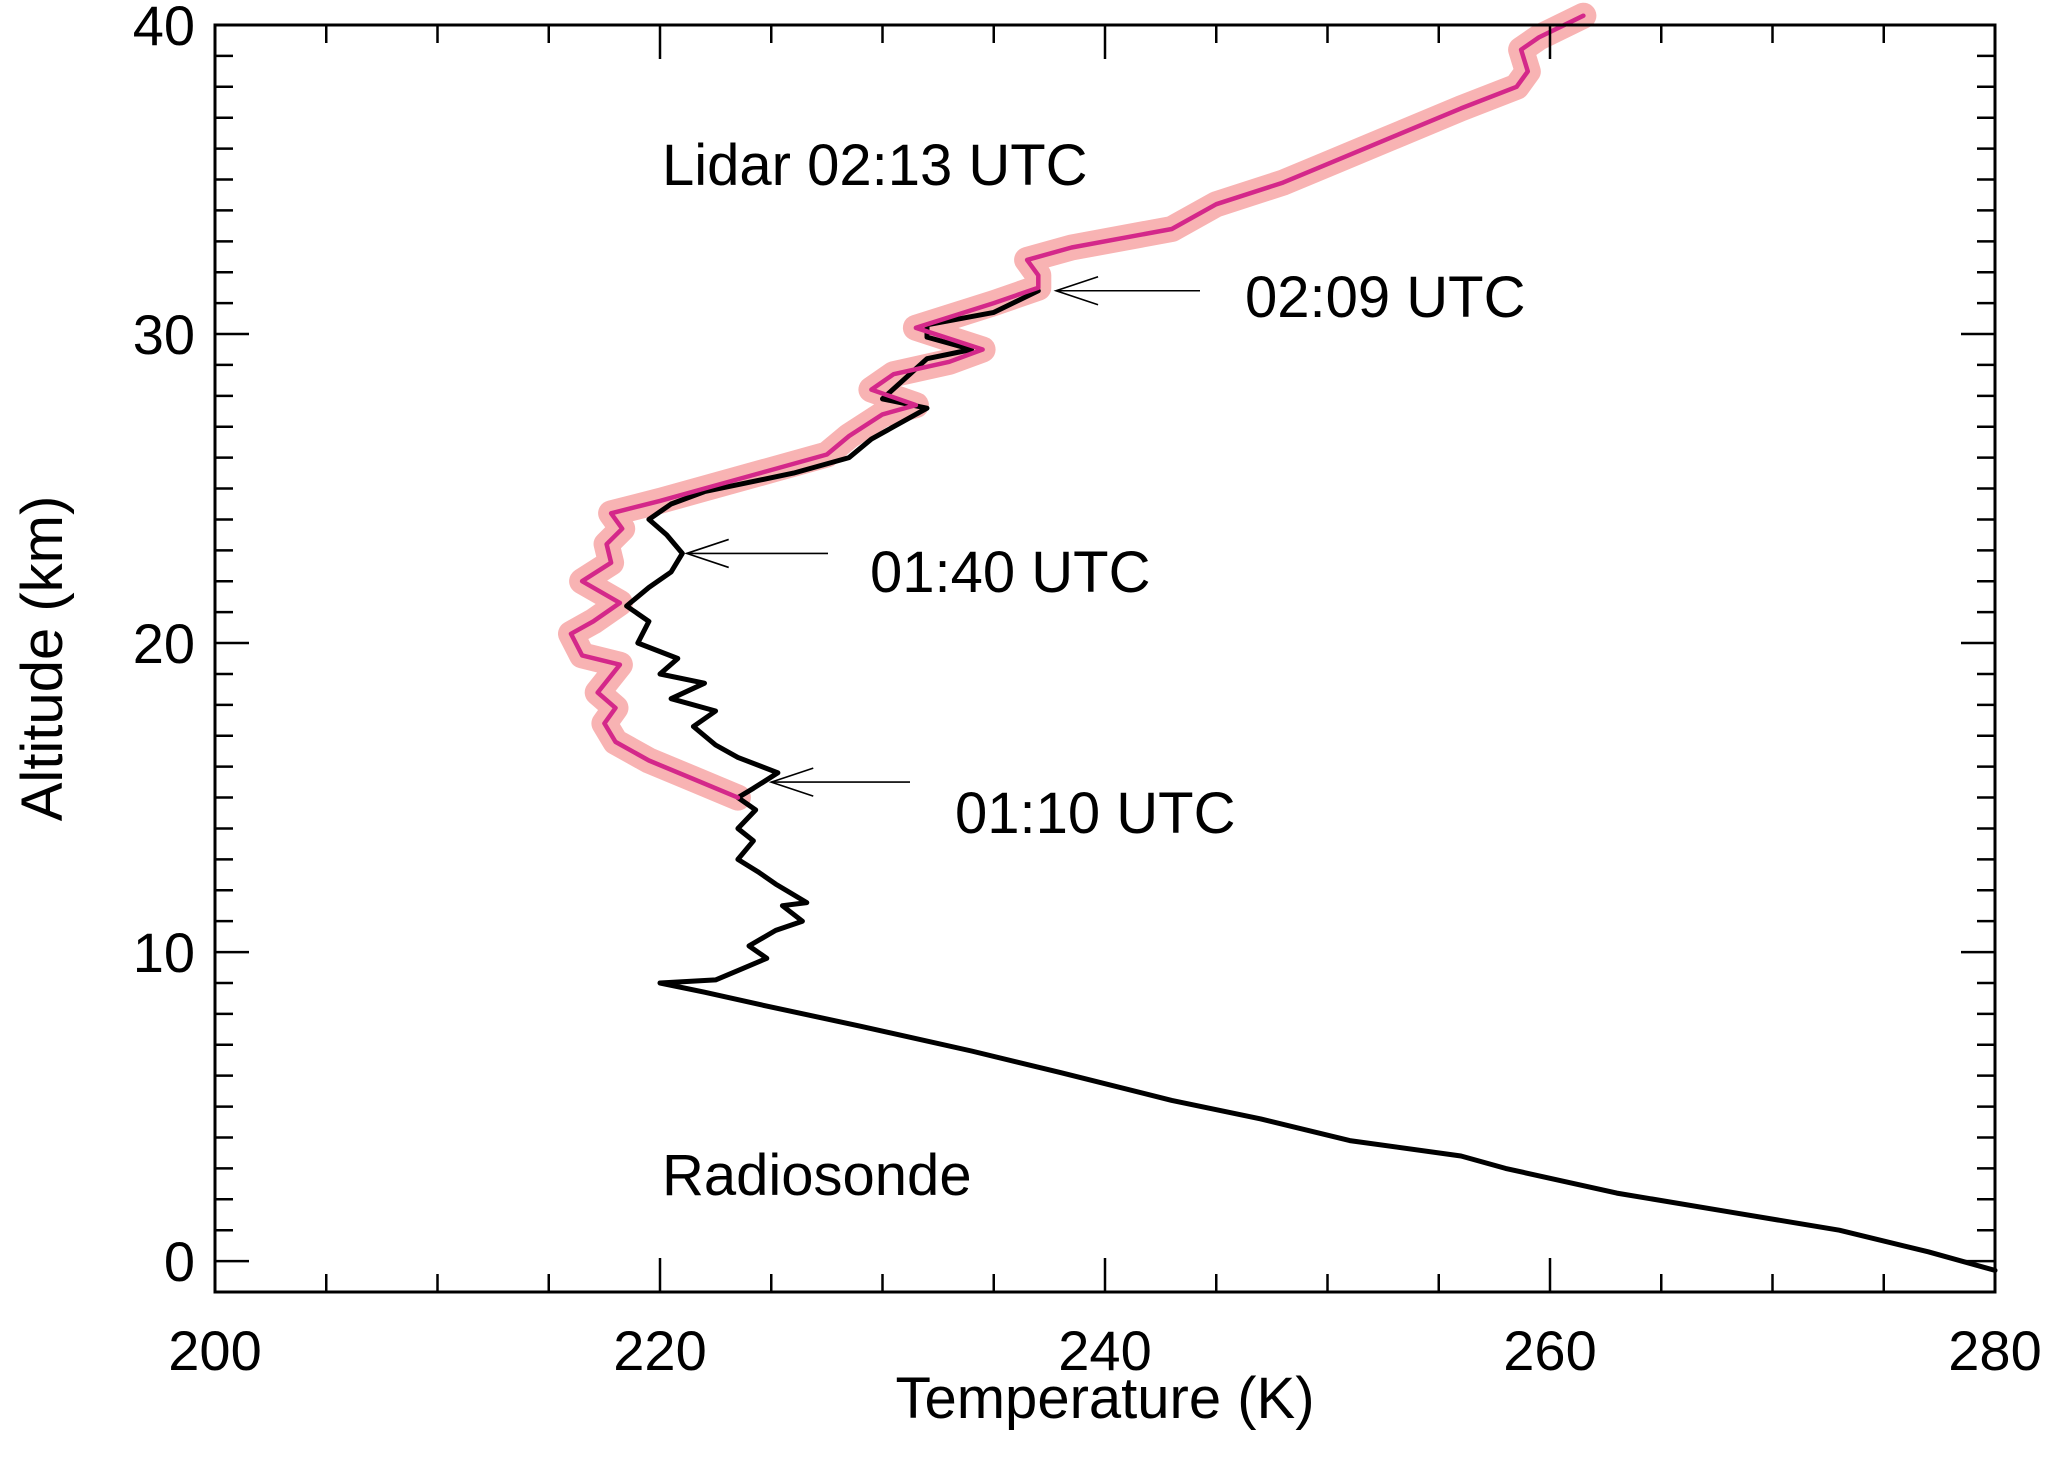  Describe the element at coordinates (214, 1350) in the screenshot. I see `x-tick-label: 200` at that location.